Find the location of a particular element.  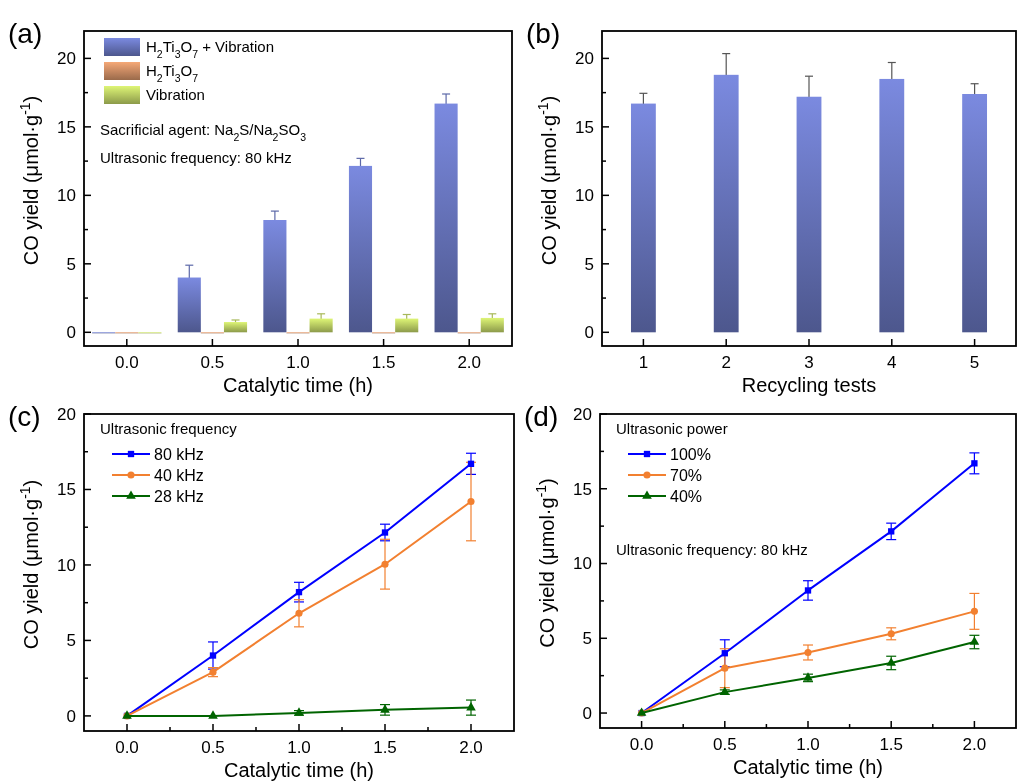

legend-label: Vibration is located at coordinates (175, 94).